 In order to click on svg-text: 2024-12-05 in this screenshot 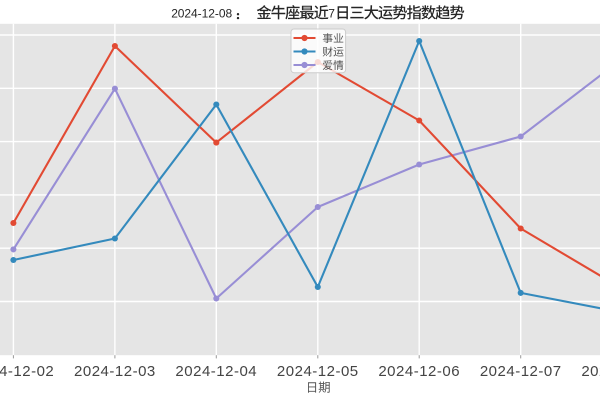, I will do `click(318, 371)`.